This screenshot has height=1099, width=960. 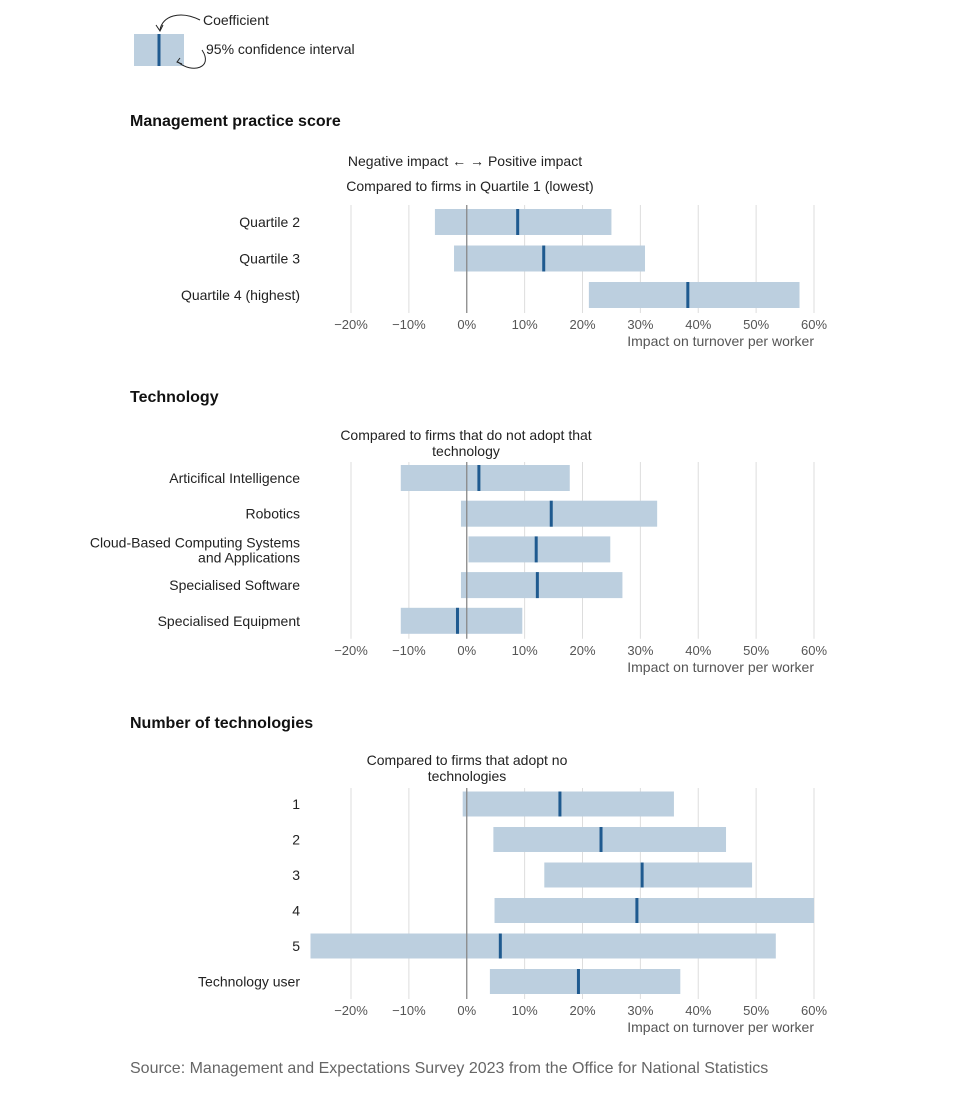 I want to click on row-label: 3, so click(x=296, y=875).